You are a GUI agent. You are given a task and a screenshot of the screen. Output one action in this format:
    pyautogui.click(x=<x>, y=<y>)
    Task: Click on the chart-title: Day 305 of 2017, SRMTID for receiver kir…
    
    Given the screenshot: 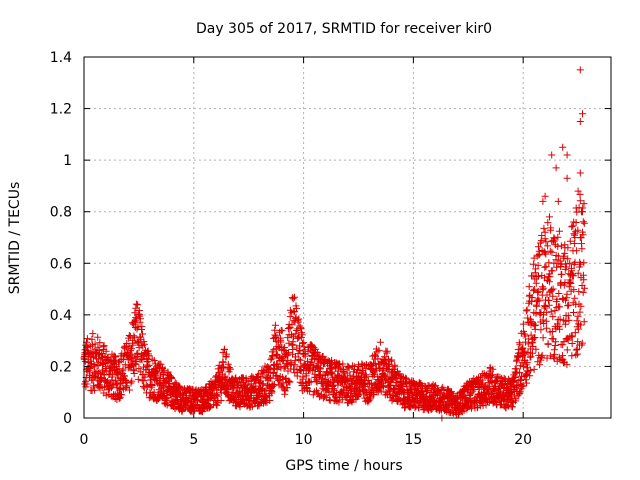 What is the action you would take?
    pyautogui.click(x=344, y=29)
    